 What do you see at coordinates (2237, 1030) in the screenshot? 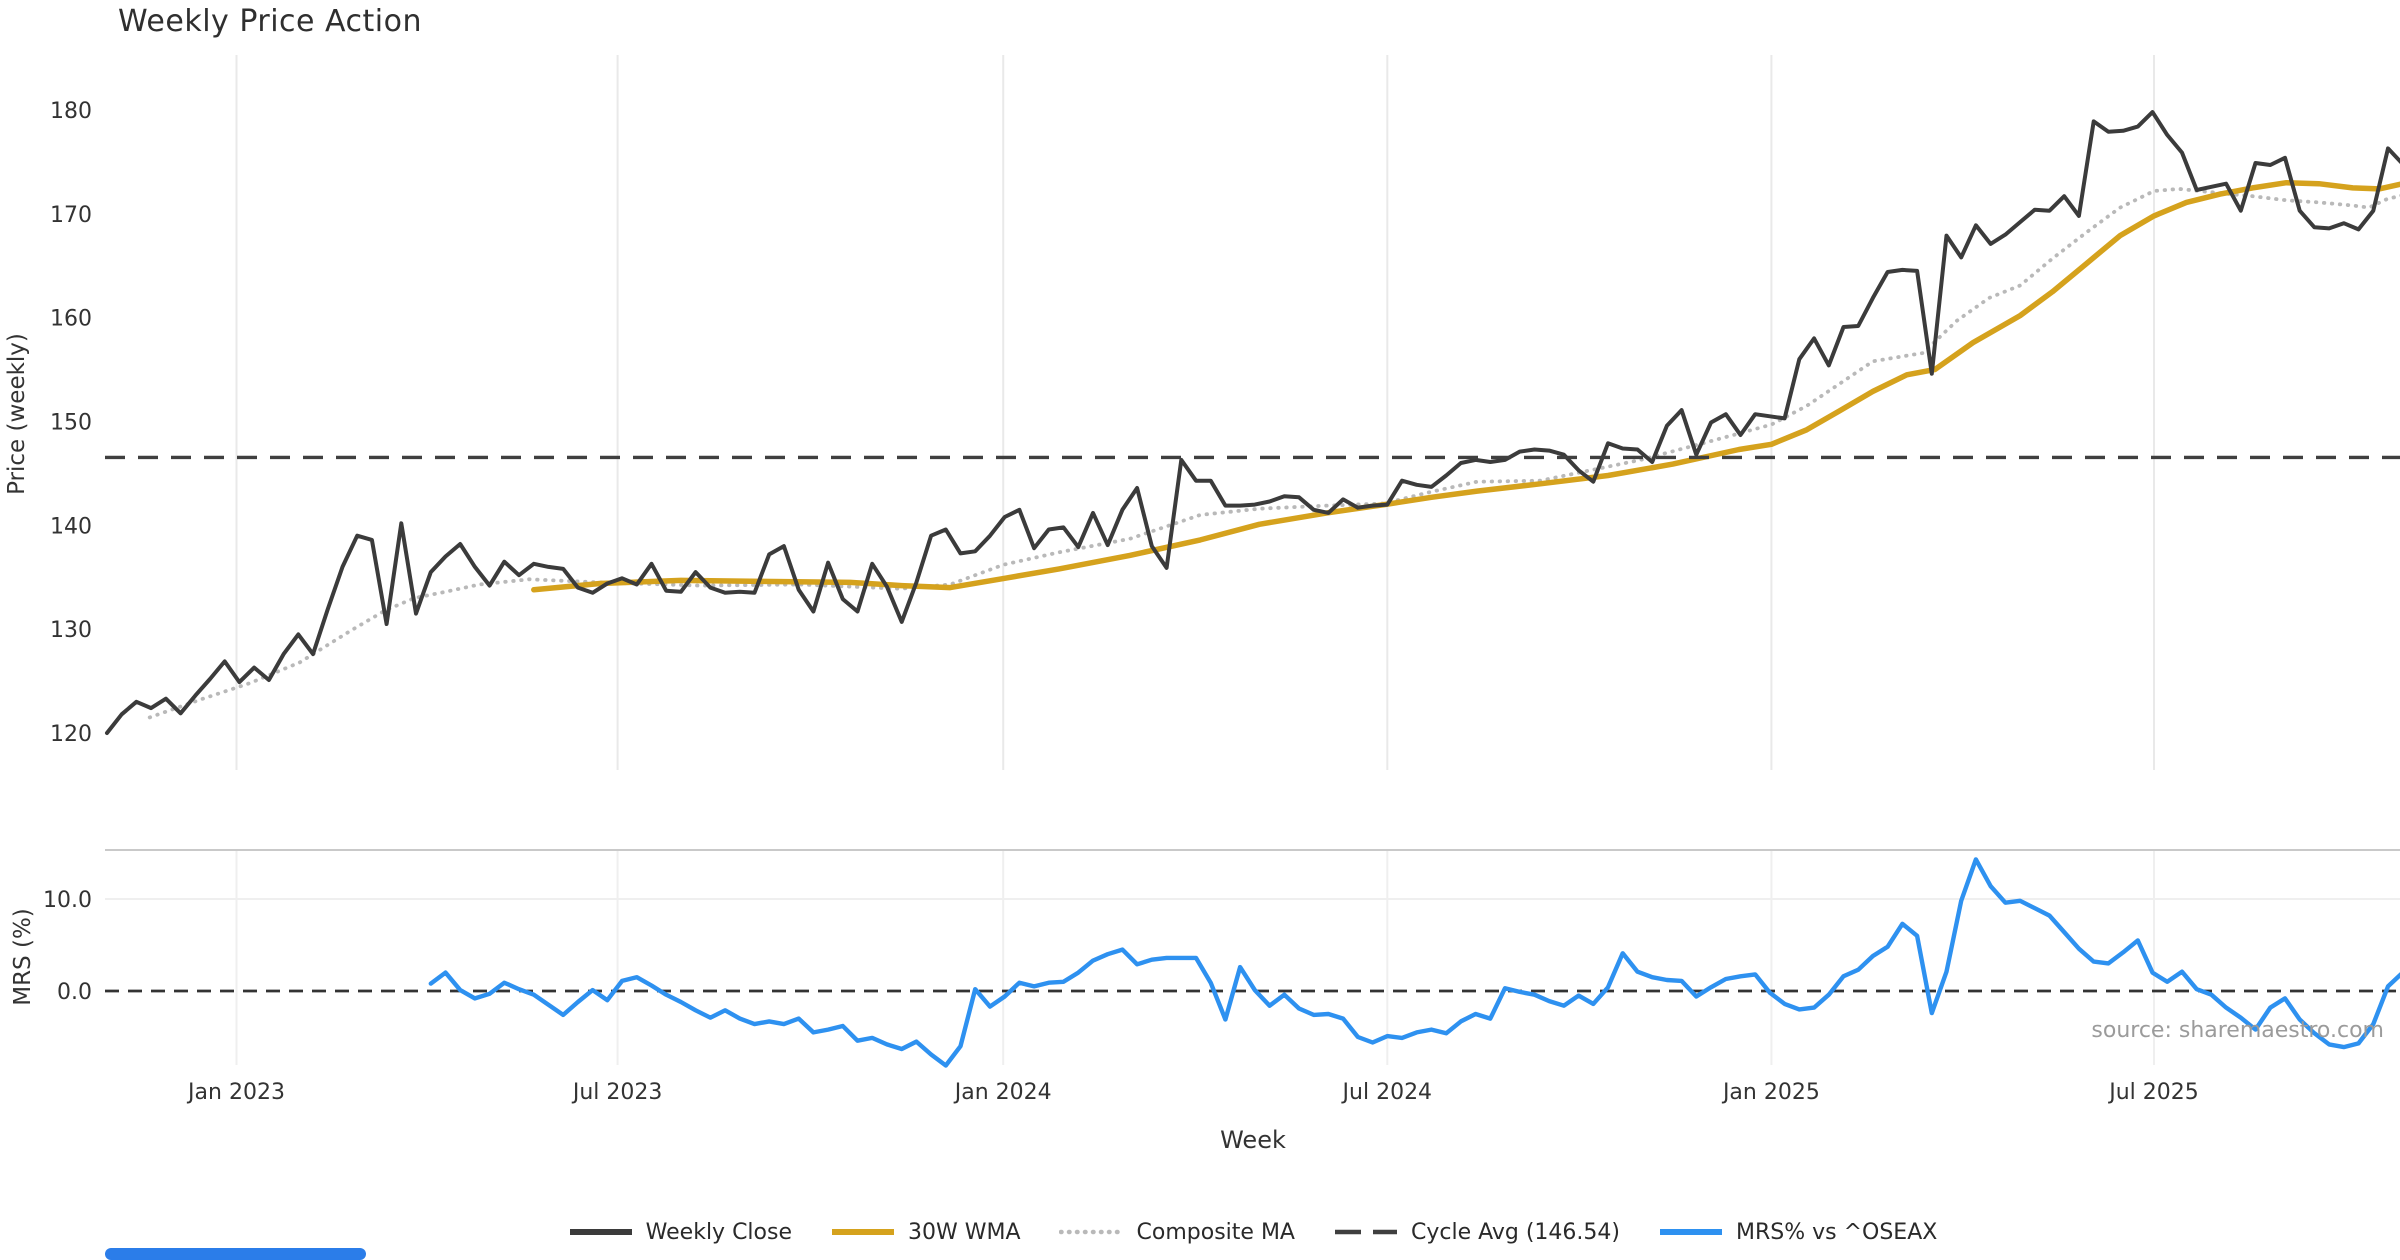
I see `source-watermark: source: sharemaestro.com` at bounding box center [2237, 1030].